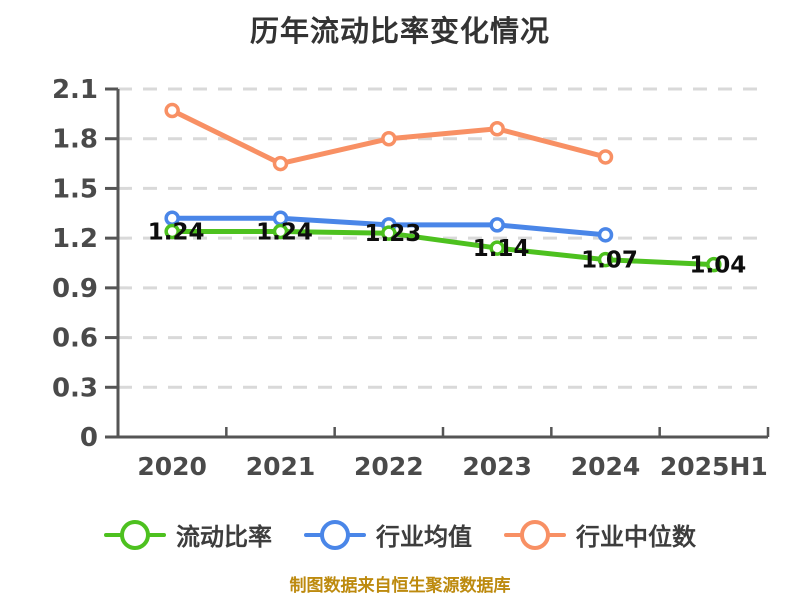  I want to click on data-point-label-current-ratio: 1.23, so click(392, 234).